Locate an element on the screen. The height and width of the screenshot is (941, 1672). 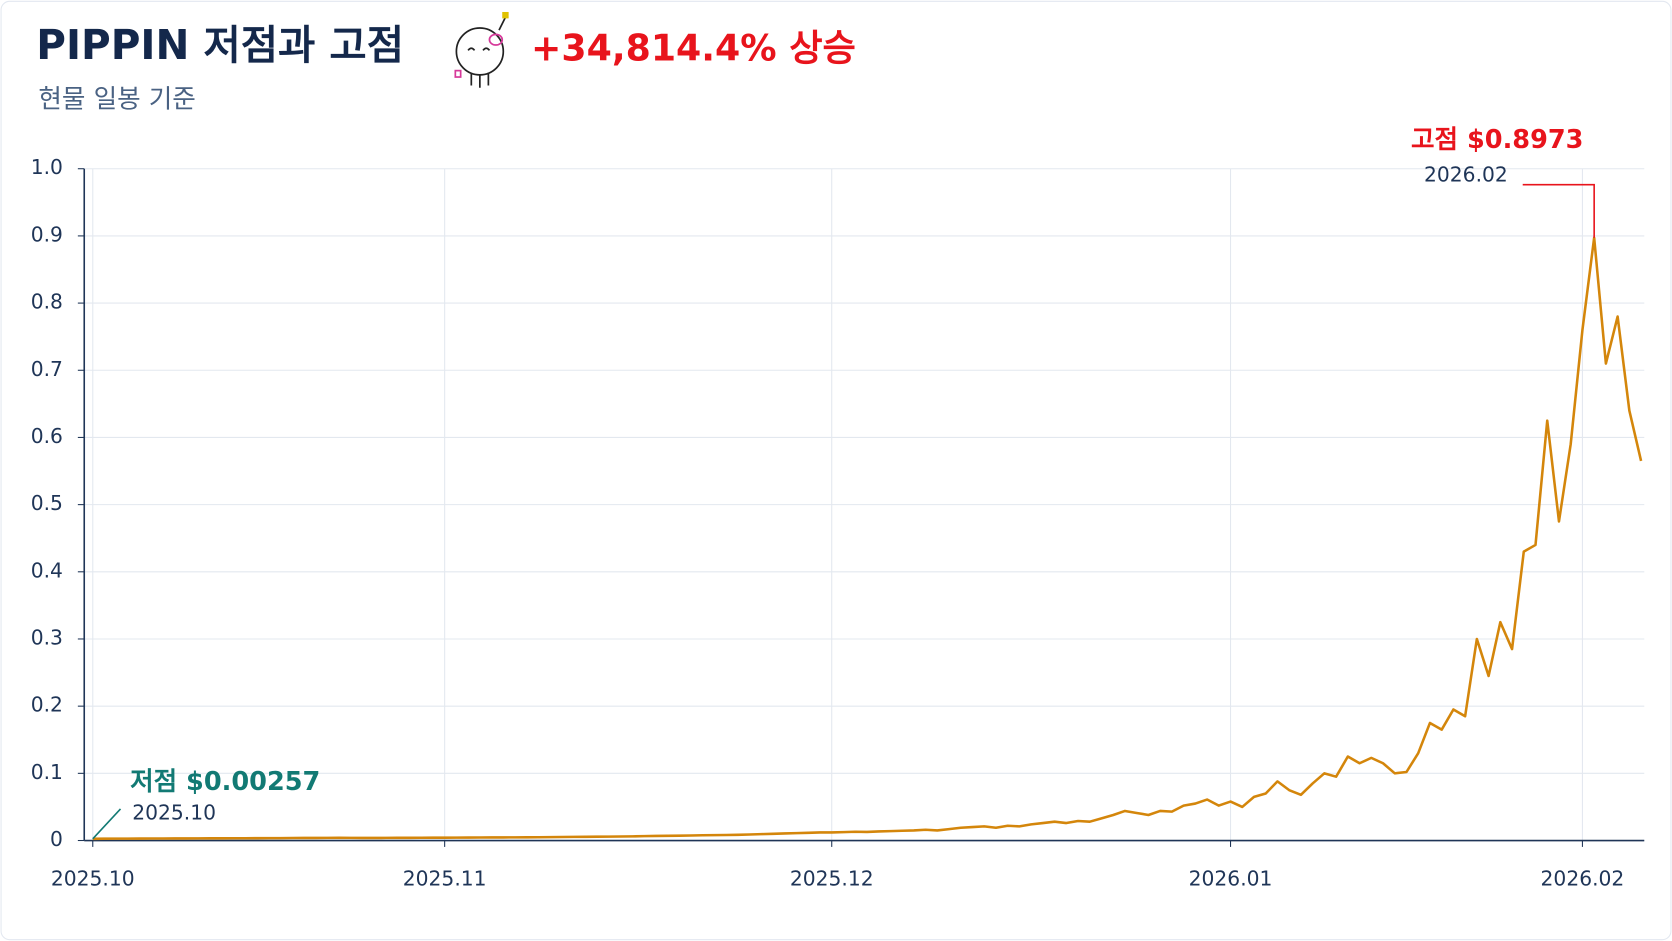
x-tick-label: 2025.12 is located at coordinates (832, 878).